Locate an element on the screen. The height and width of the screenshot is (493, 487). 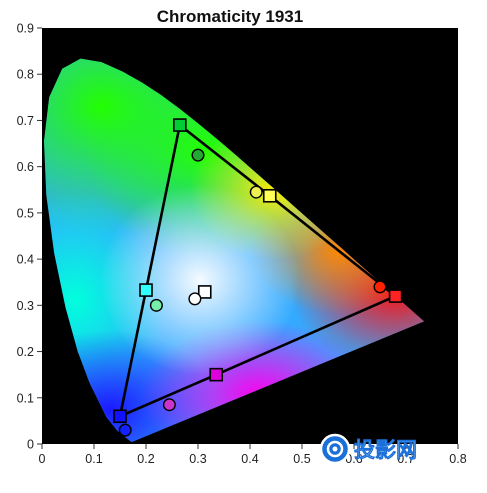
y-tick-label: 0.6 is located at coordinates (25, 167).